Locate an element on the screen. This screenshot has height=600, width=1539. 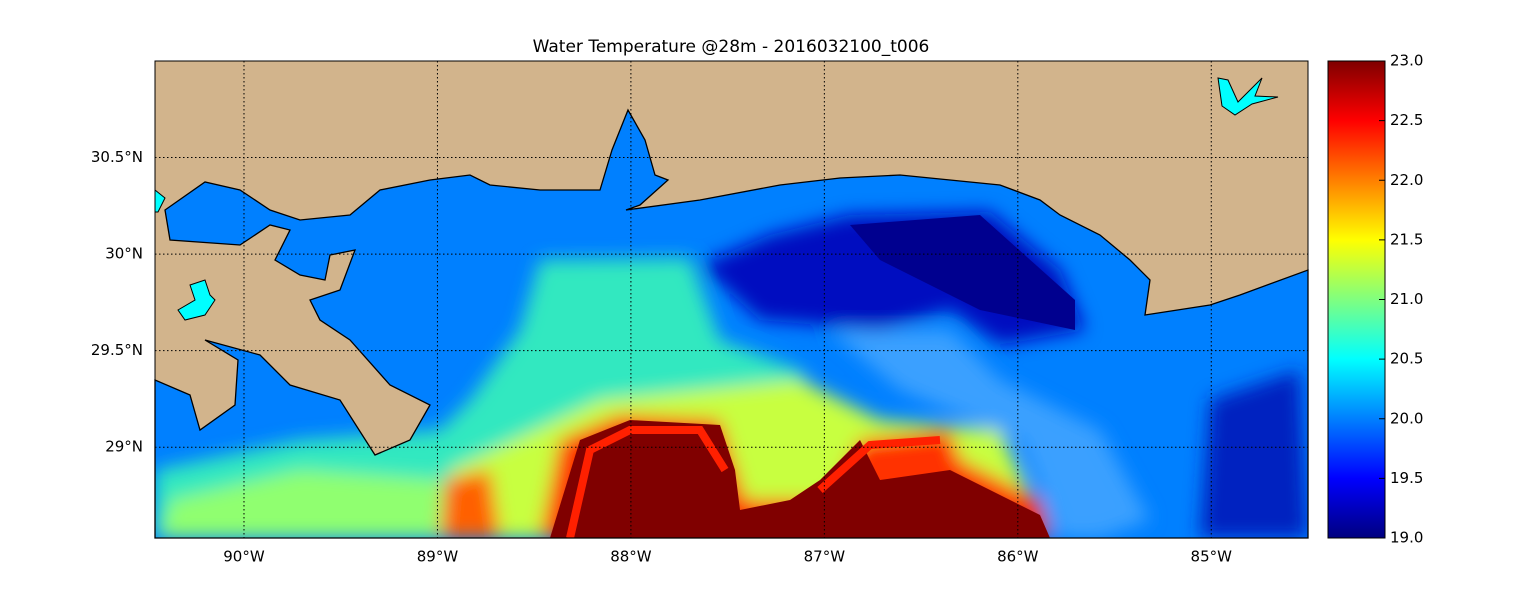
colorbar-tick-label: 22.0 is located at coordinates (1406, 180).